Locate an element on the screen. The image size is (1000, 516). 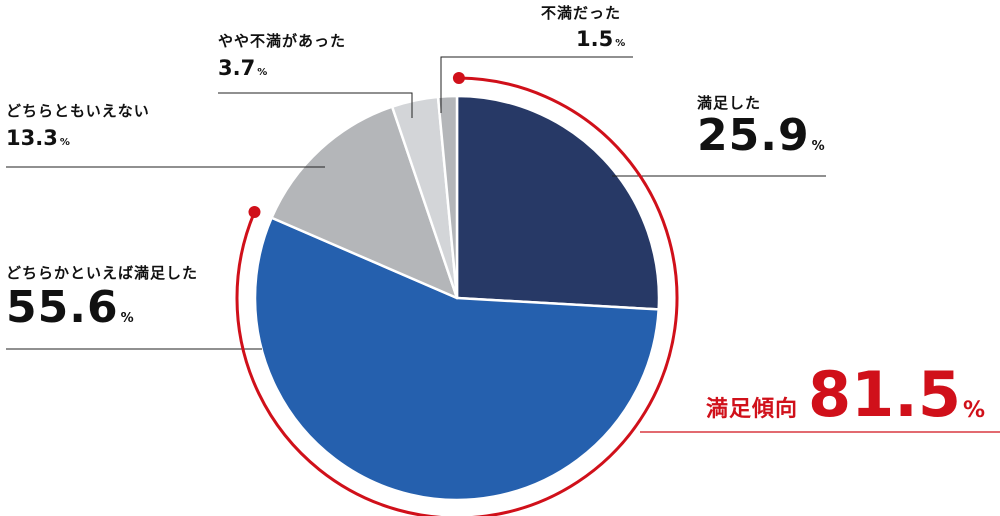
leader-line-somewhat-dissatisfied is located at coordinates (315, 105).